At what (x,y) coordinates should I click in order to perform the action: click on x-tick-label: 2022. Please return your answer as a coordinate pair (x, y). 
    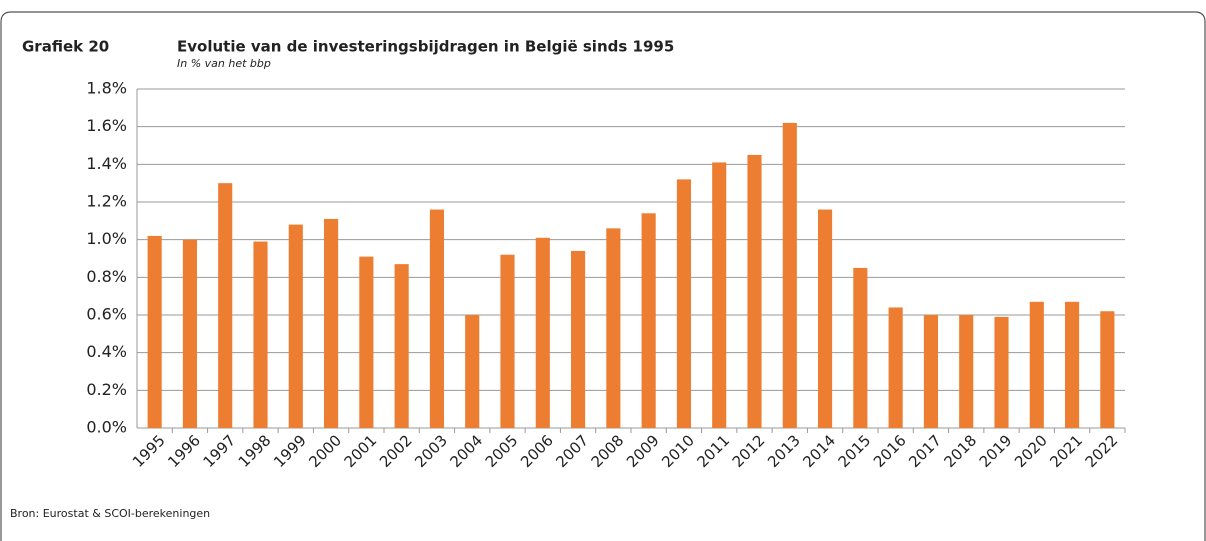
    Looking at the image, I should click on (1102, 451).